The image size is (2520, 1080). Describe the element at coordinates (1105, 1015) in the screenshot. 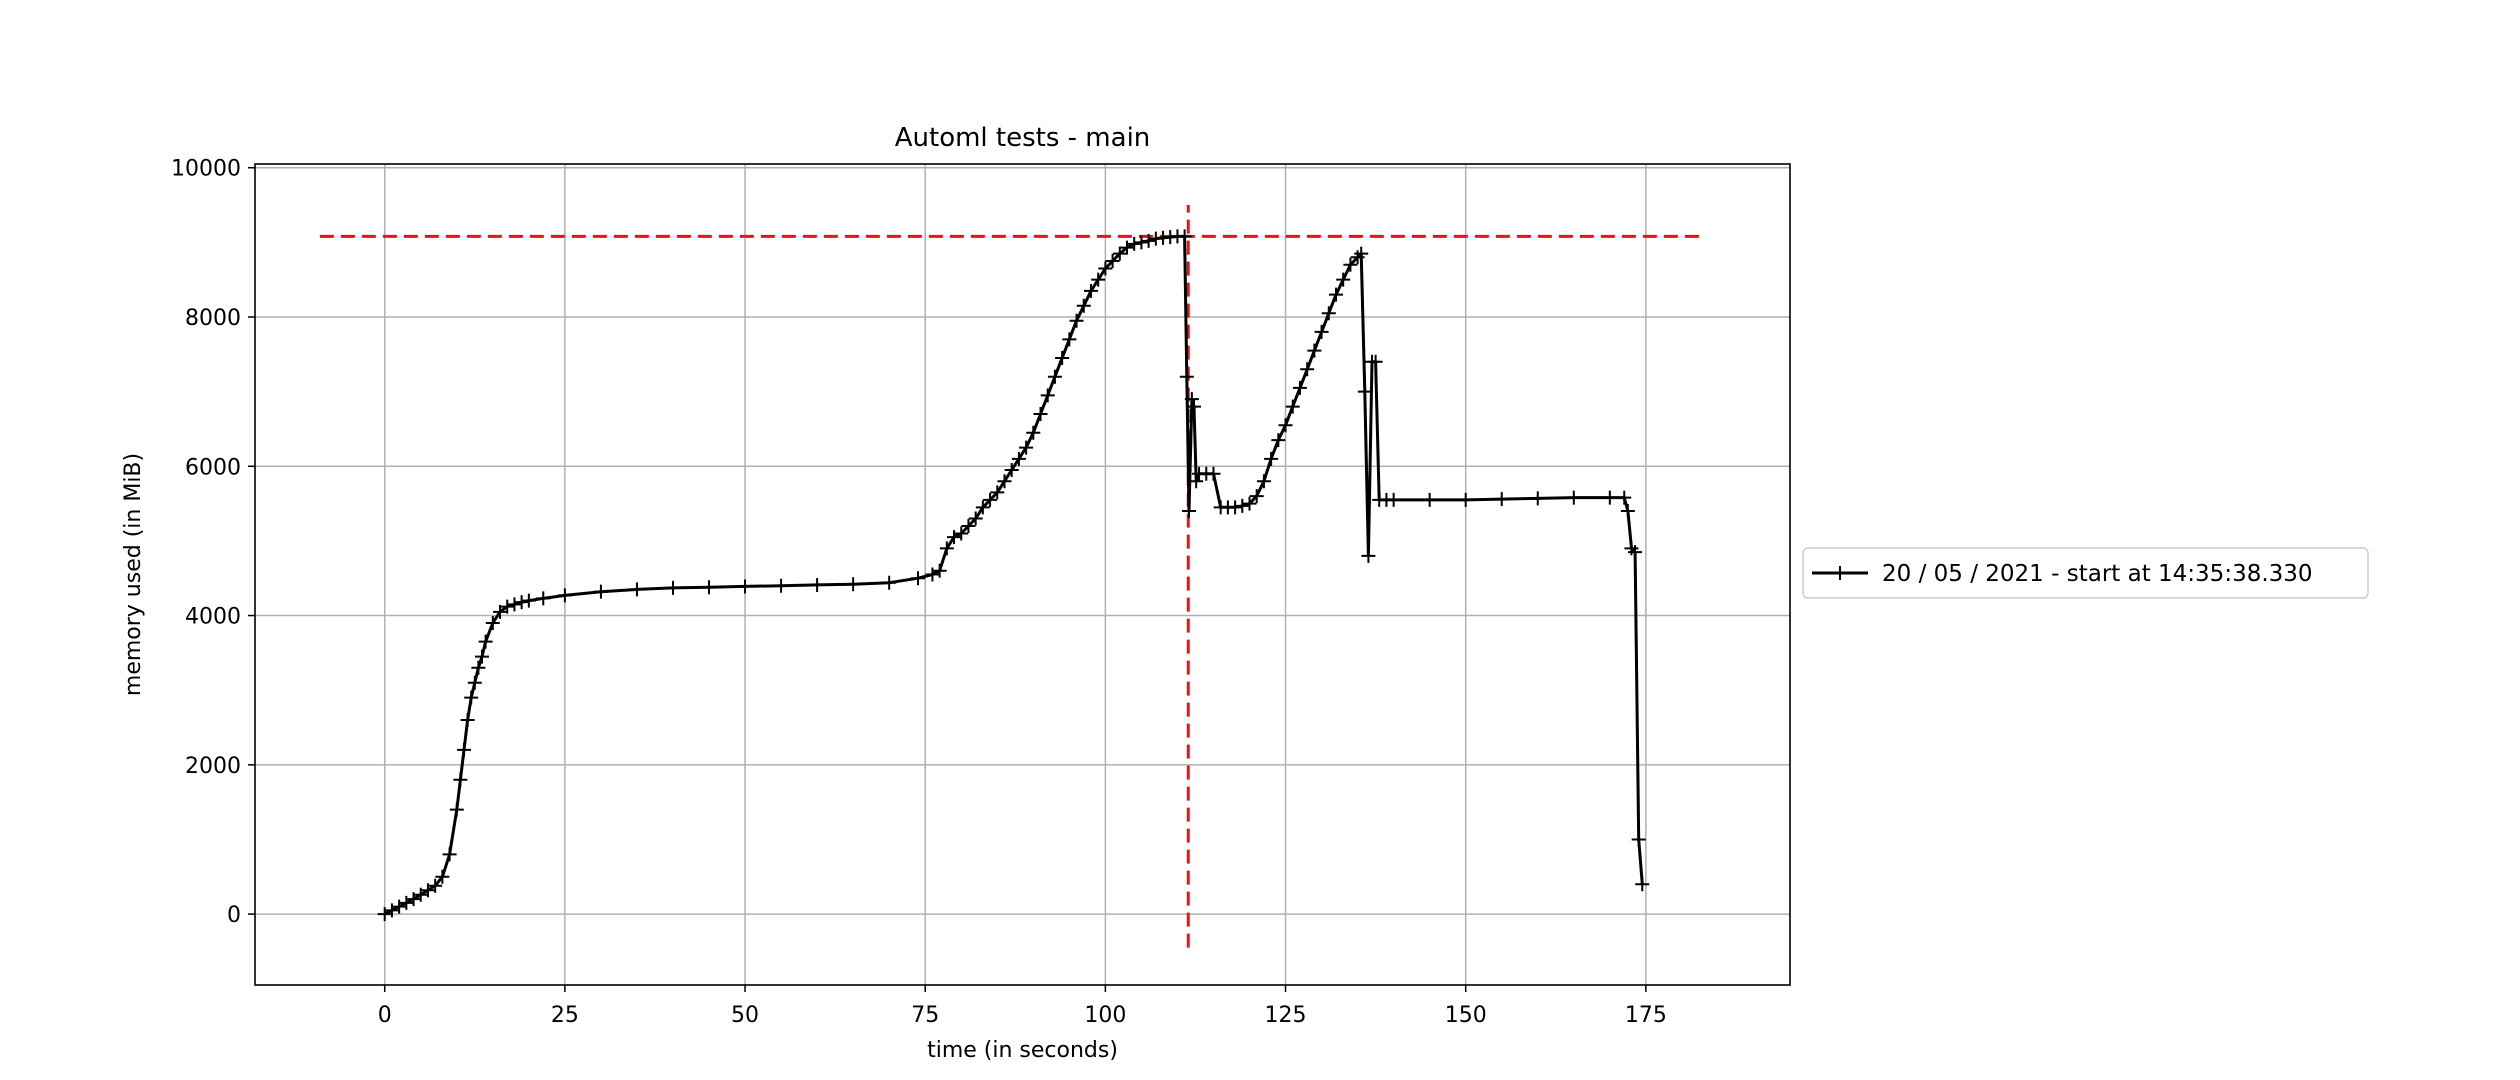

I see `x-tick-label: 100` at that location.